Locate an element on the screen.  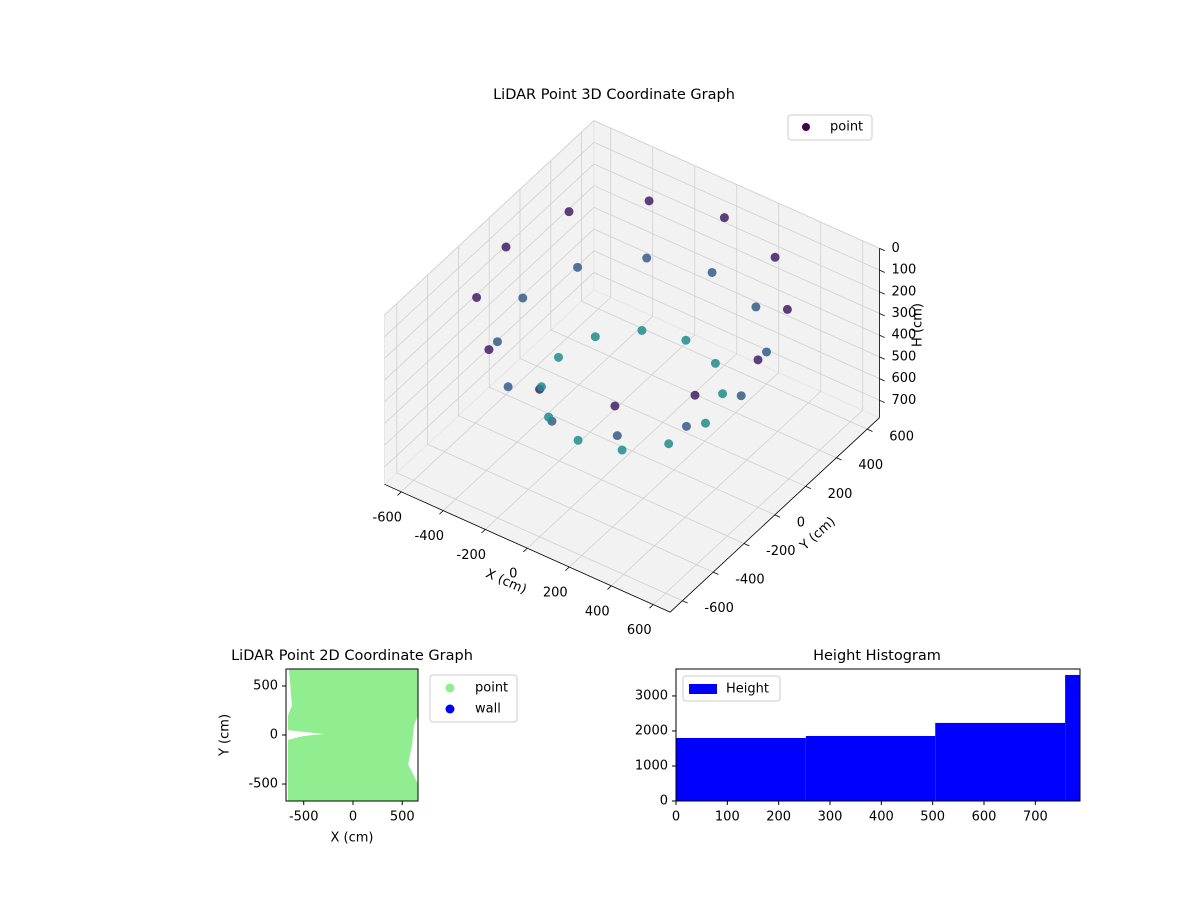
x-tick-label: 300 is located at coordinates (830, 817).